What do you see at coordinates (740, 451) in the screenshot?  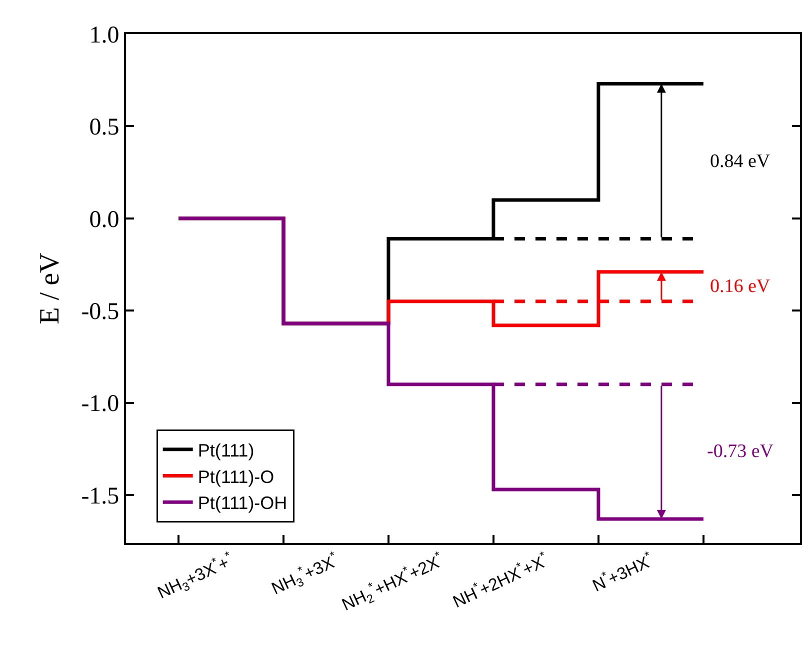 I see `text: -0.73 eV` at bounding box center [740, 451].